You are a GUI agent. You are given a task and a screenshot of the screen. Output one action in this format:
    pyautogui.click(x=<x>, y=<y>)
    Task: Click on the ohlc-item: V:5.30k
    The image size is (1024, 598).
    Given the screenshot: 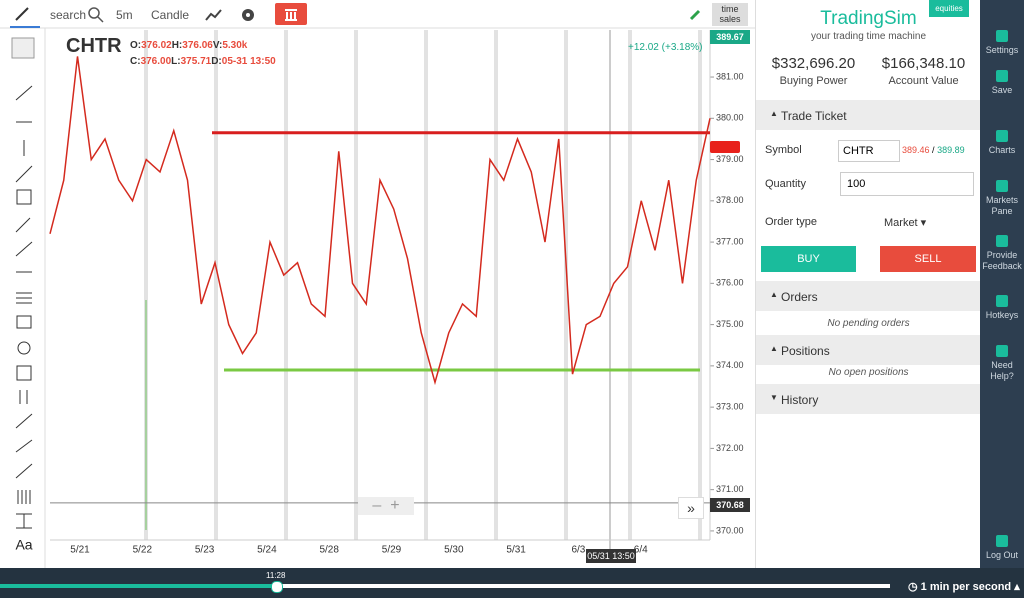 What is the action you would take?
    pyautogui.click(x=230, y=46)
    